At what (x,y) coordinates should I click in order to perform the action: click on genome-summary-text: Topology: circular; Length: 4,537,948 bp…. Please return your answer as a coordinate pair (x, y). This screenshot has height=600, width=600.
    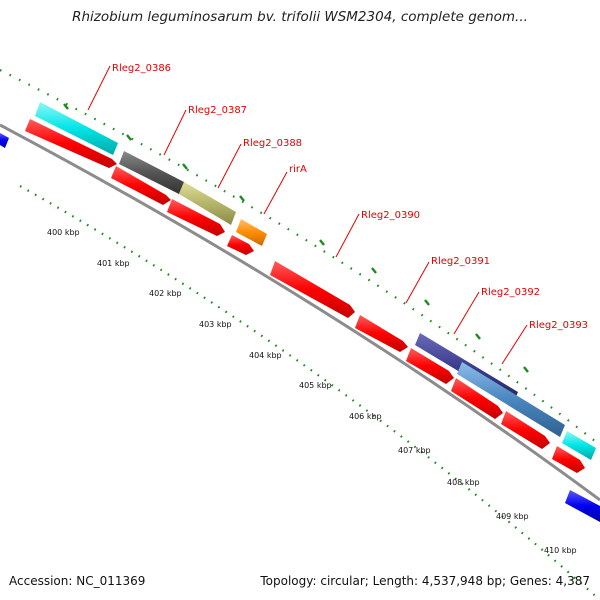
    Looking at the image, I should click on (425, 581).